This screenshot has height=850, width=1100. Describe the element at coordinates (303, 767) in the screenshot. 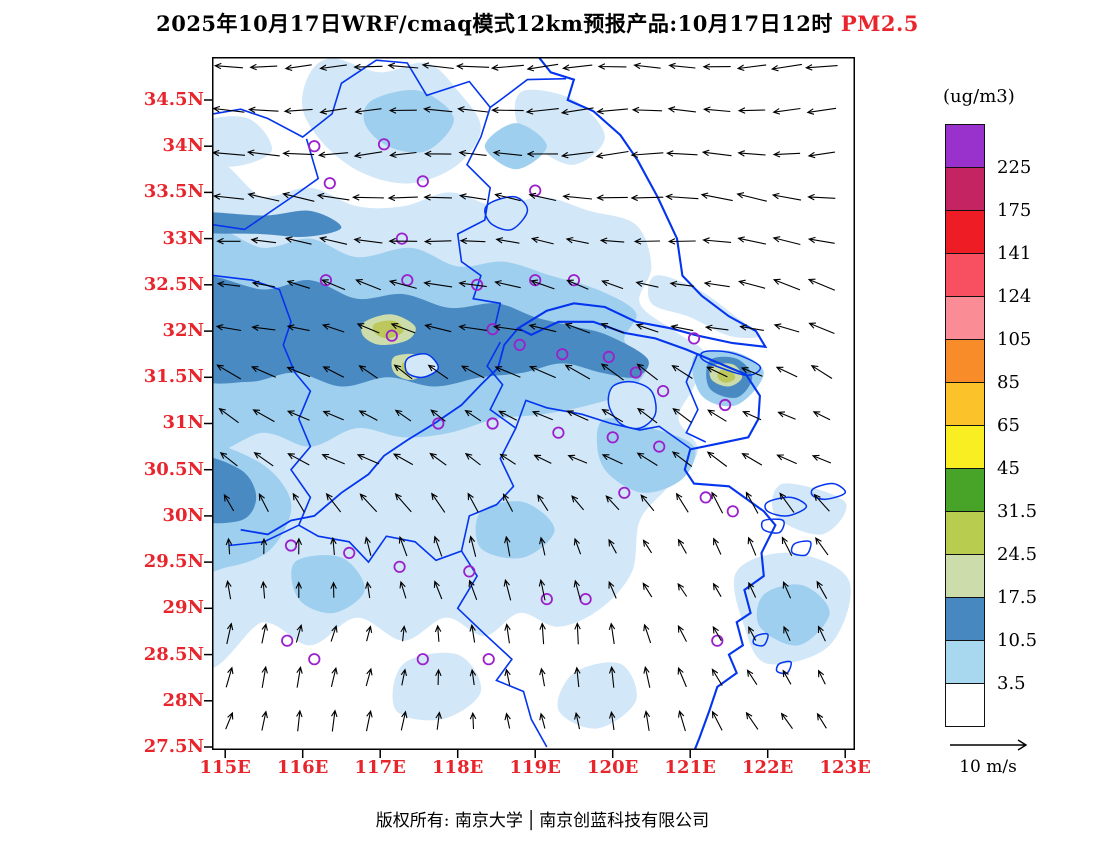

I see `lon-axis-label: 116E` at that location.